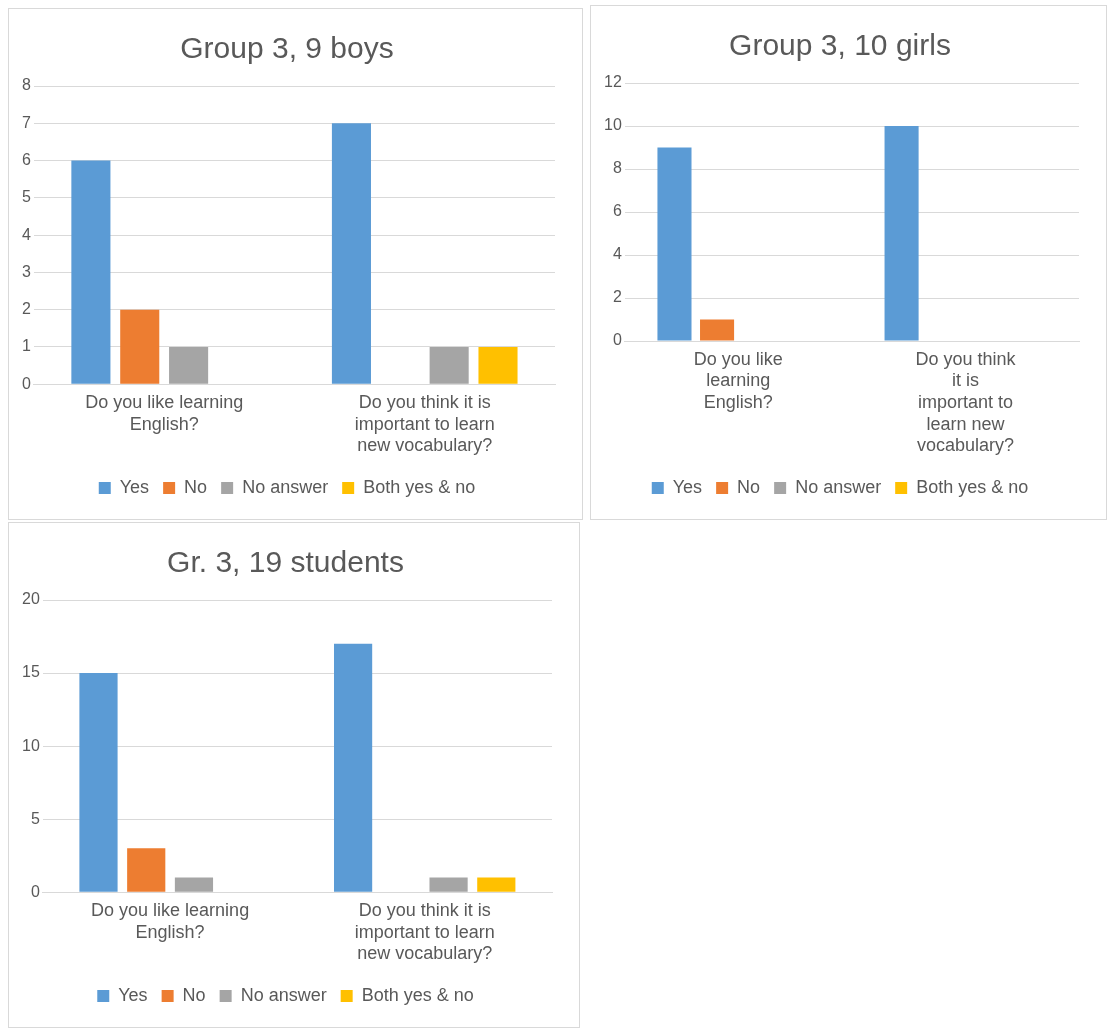 This screenshot has height=1028, width=1107. What do you see at coordinates (287, 48) in the screenshot?
I see `chart-title: Group 3, 9 boys` at bounding box center [287, 48].